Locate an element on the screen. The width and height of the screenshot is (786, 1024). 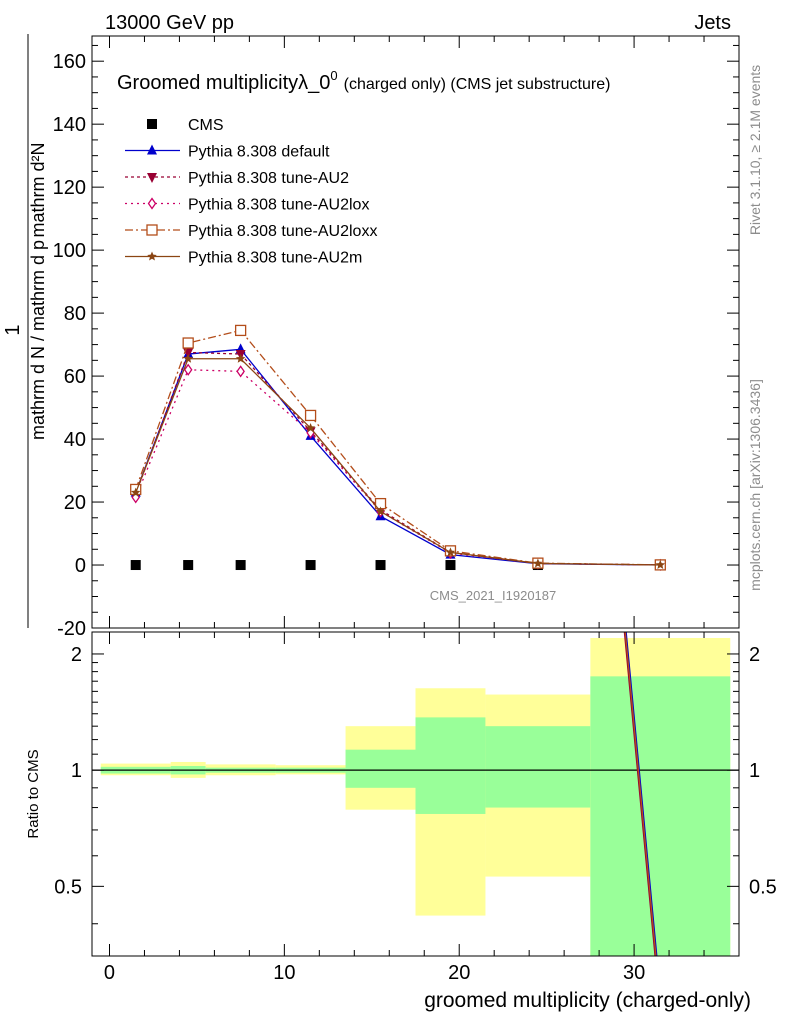
main-y-tick-label: 20 is located at coordinates (75, 503).